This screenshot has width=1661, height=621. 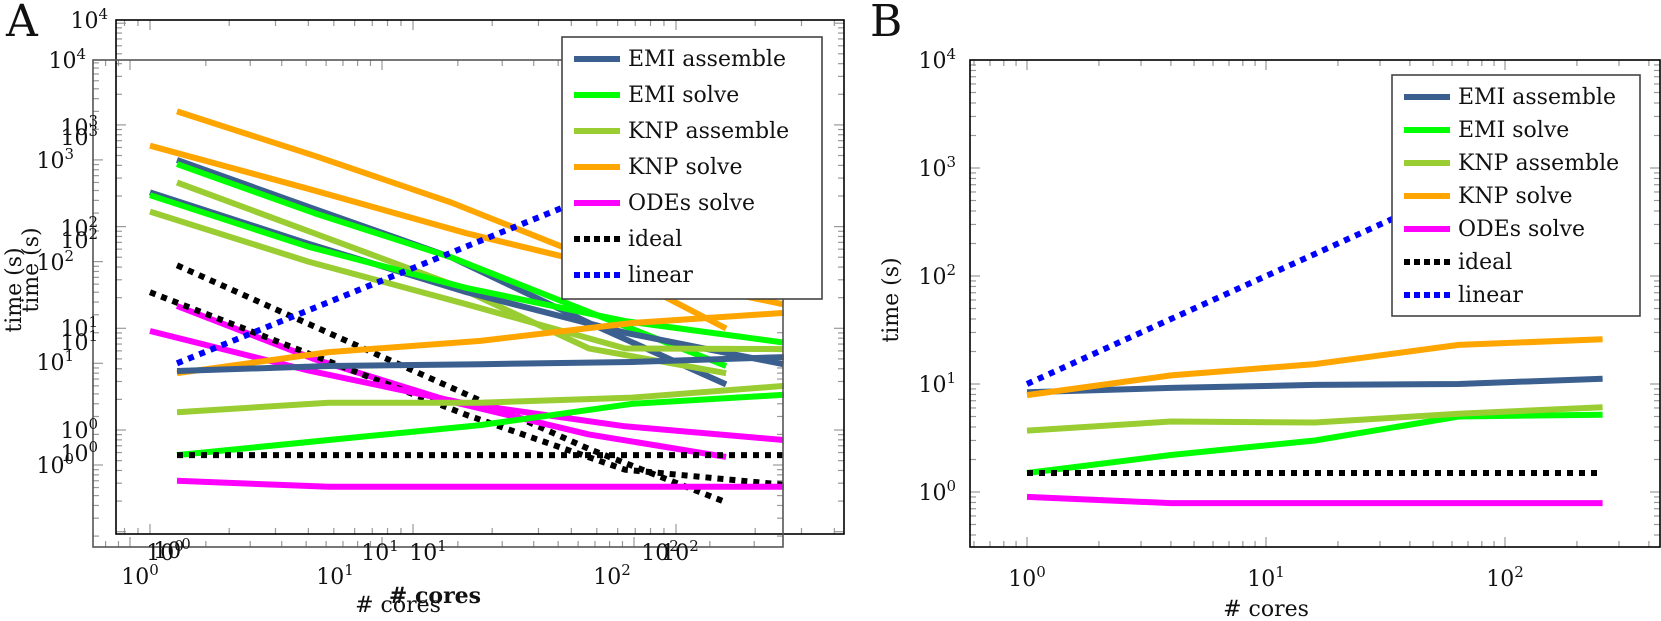 I want to click on panel-a-letter: A, so click(x=22, y=23).